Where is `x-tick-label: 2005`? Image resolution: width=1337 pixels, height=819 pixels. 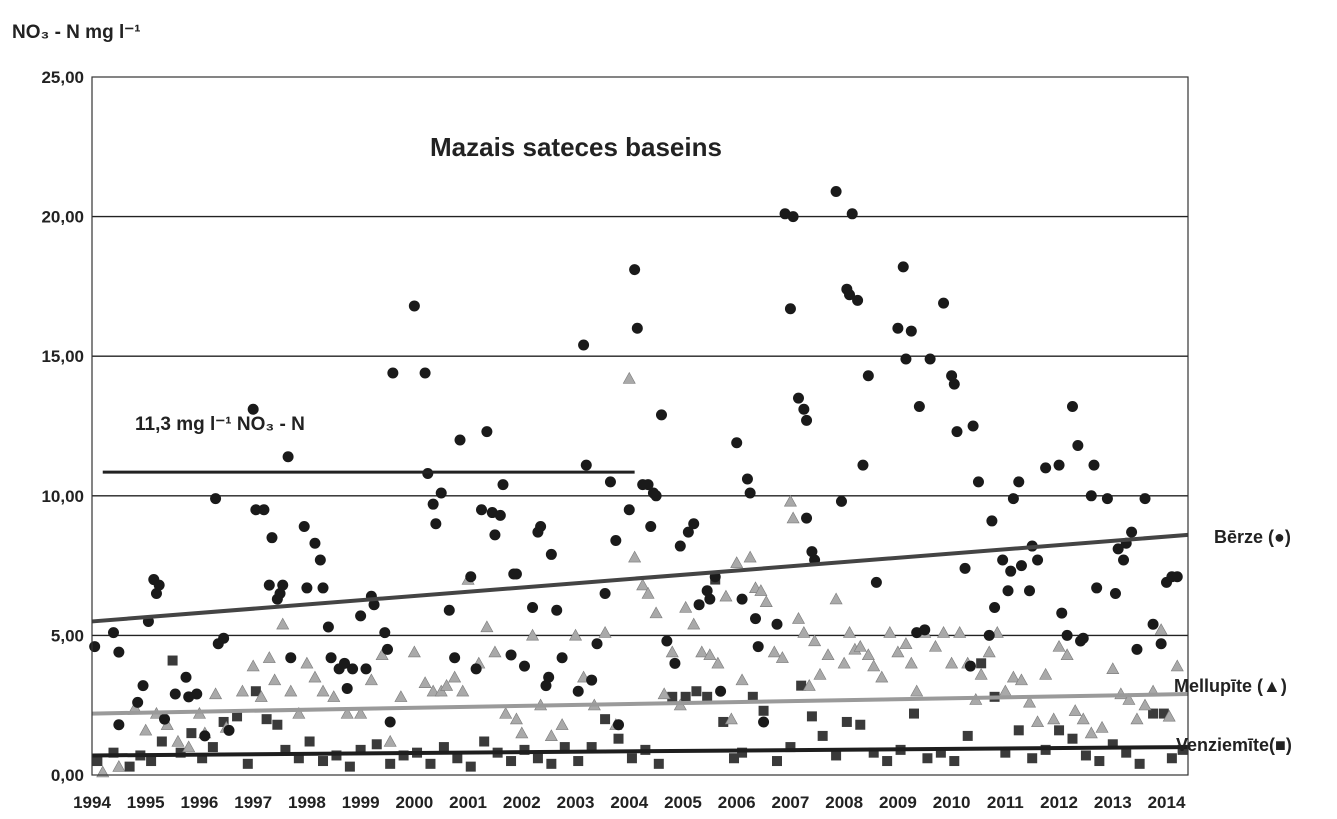
x-tick-label: 2005 is located at coordinates (683, 802).